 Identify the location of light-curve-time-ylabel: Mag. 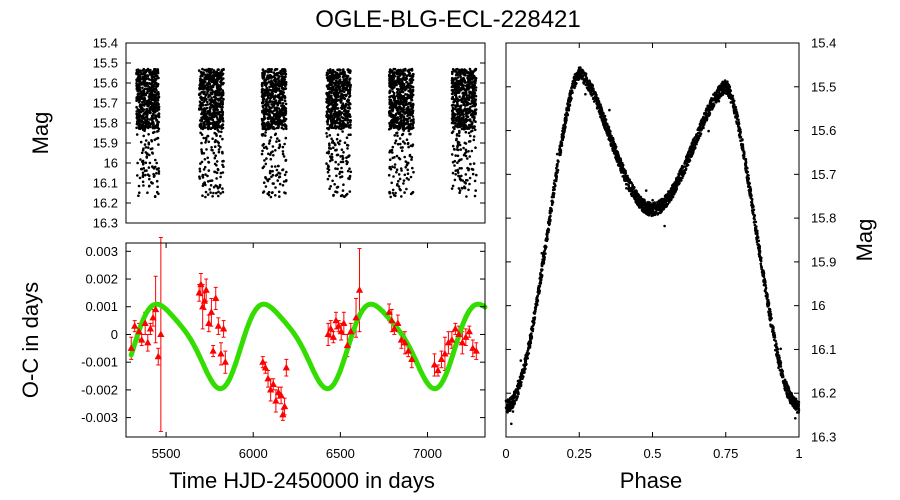
(40, 133).